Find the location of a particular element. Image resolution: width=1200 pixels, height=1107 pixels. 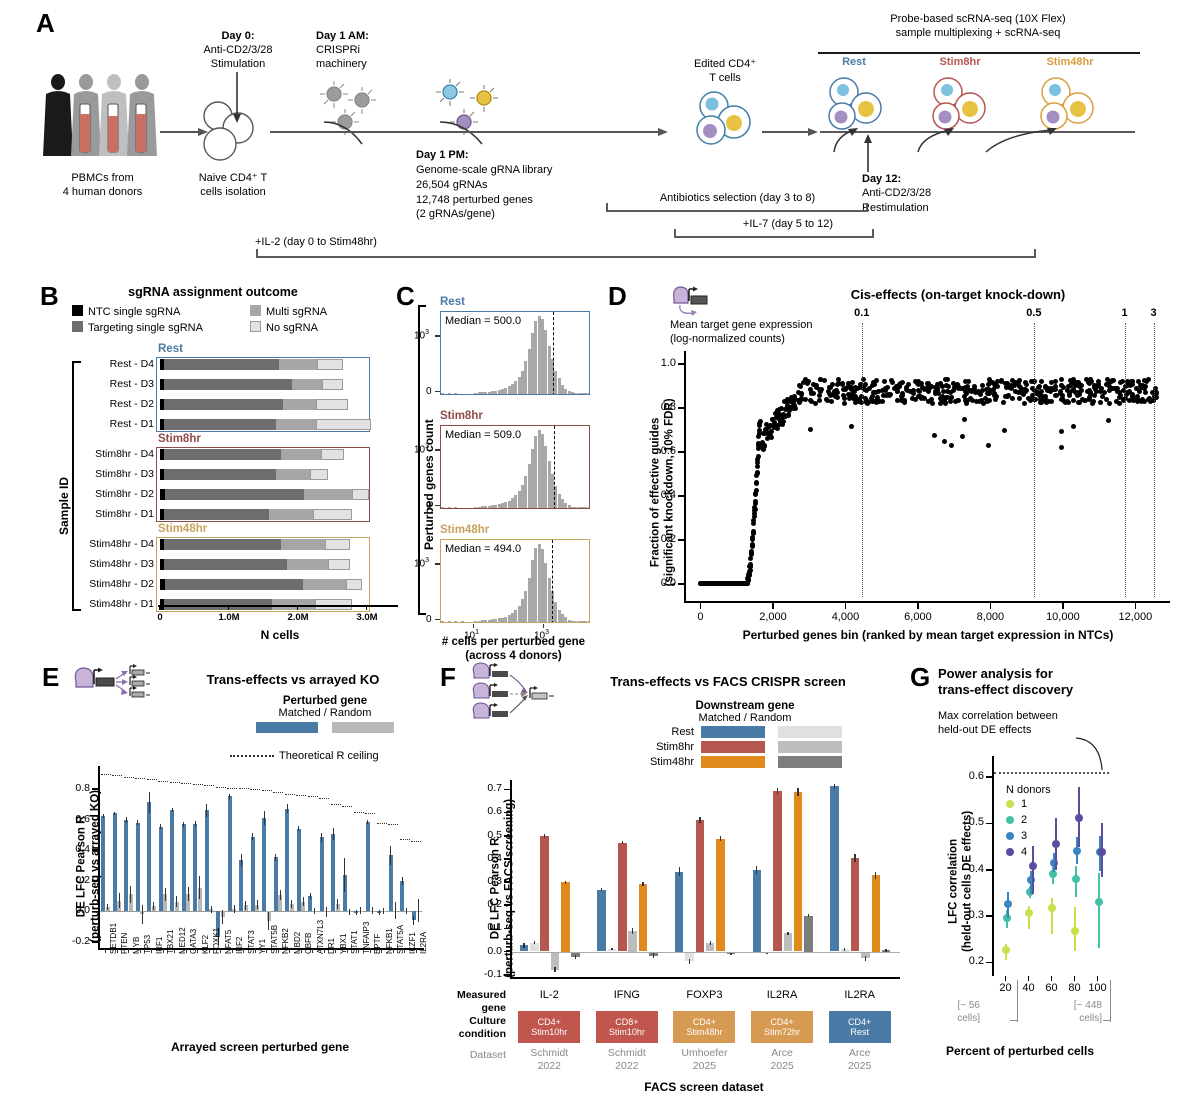

bar-random is located at coordinates (165, 903).